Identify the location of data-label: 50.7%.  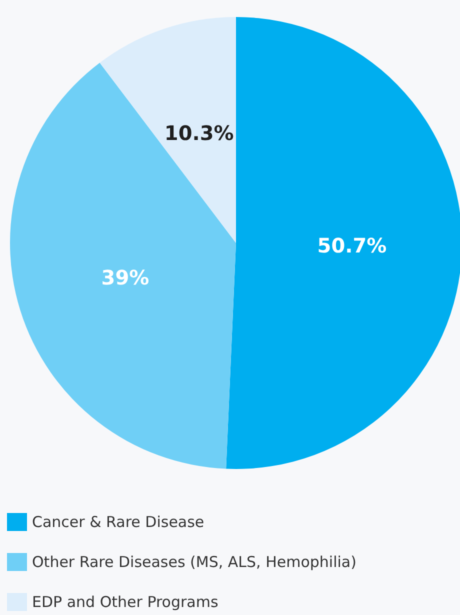
(352, 246).